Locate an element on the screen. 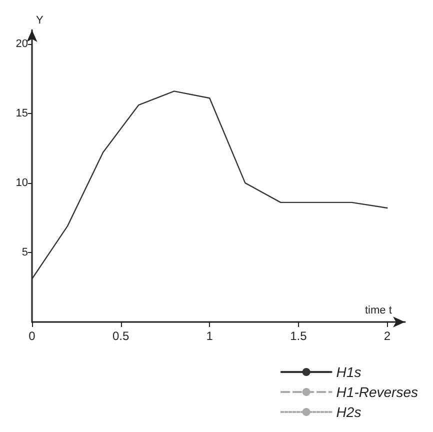 This screenshot has width=433, height=432. legend-label: H2s is located at coordinates (349, 412).